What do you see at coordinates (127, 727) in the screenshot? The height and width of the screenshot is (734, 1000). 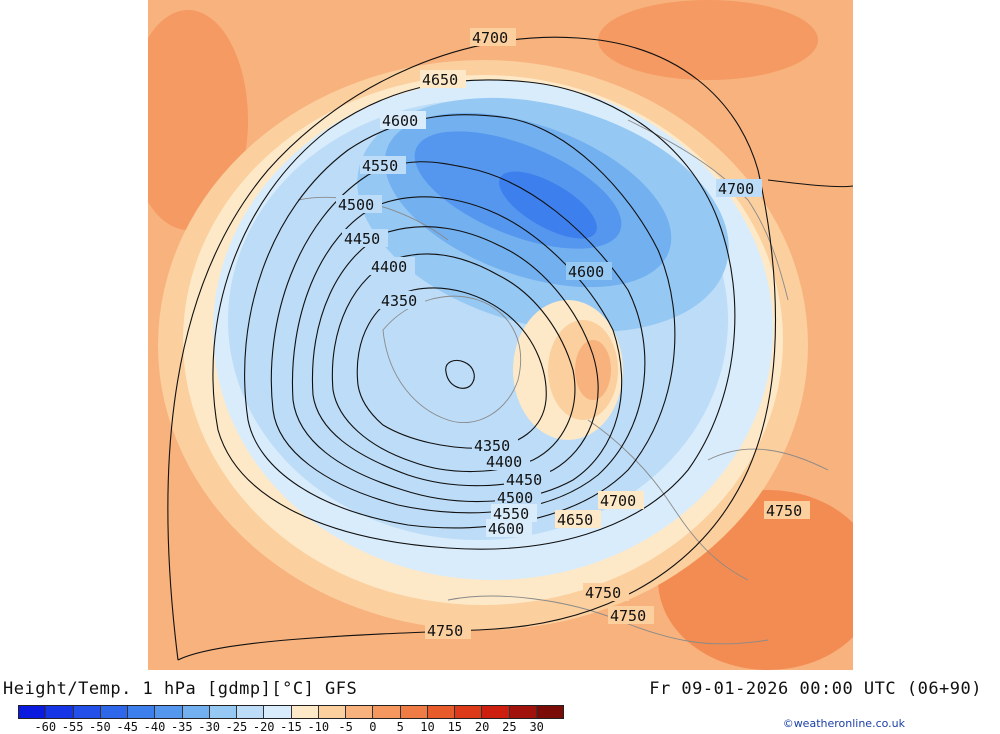 I see `colorbar-tick-label: -45` at bounding box center [127, 727].